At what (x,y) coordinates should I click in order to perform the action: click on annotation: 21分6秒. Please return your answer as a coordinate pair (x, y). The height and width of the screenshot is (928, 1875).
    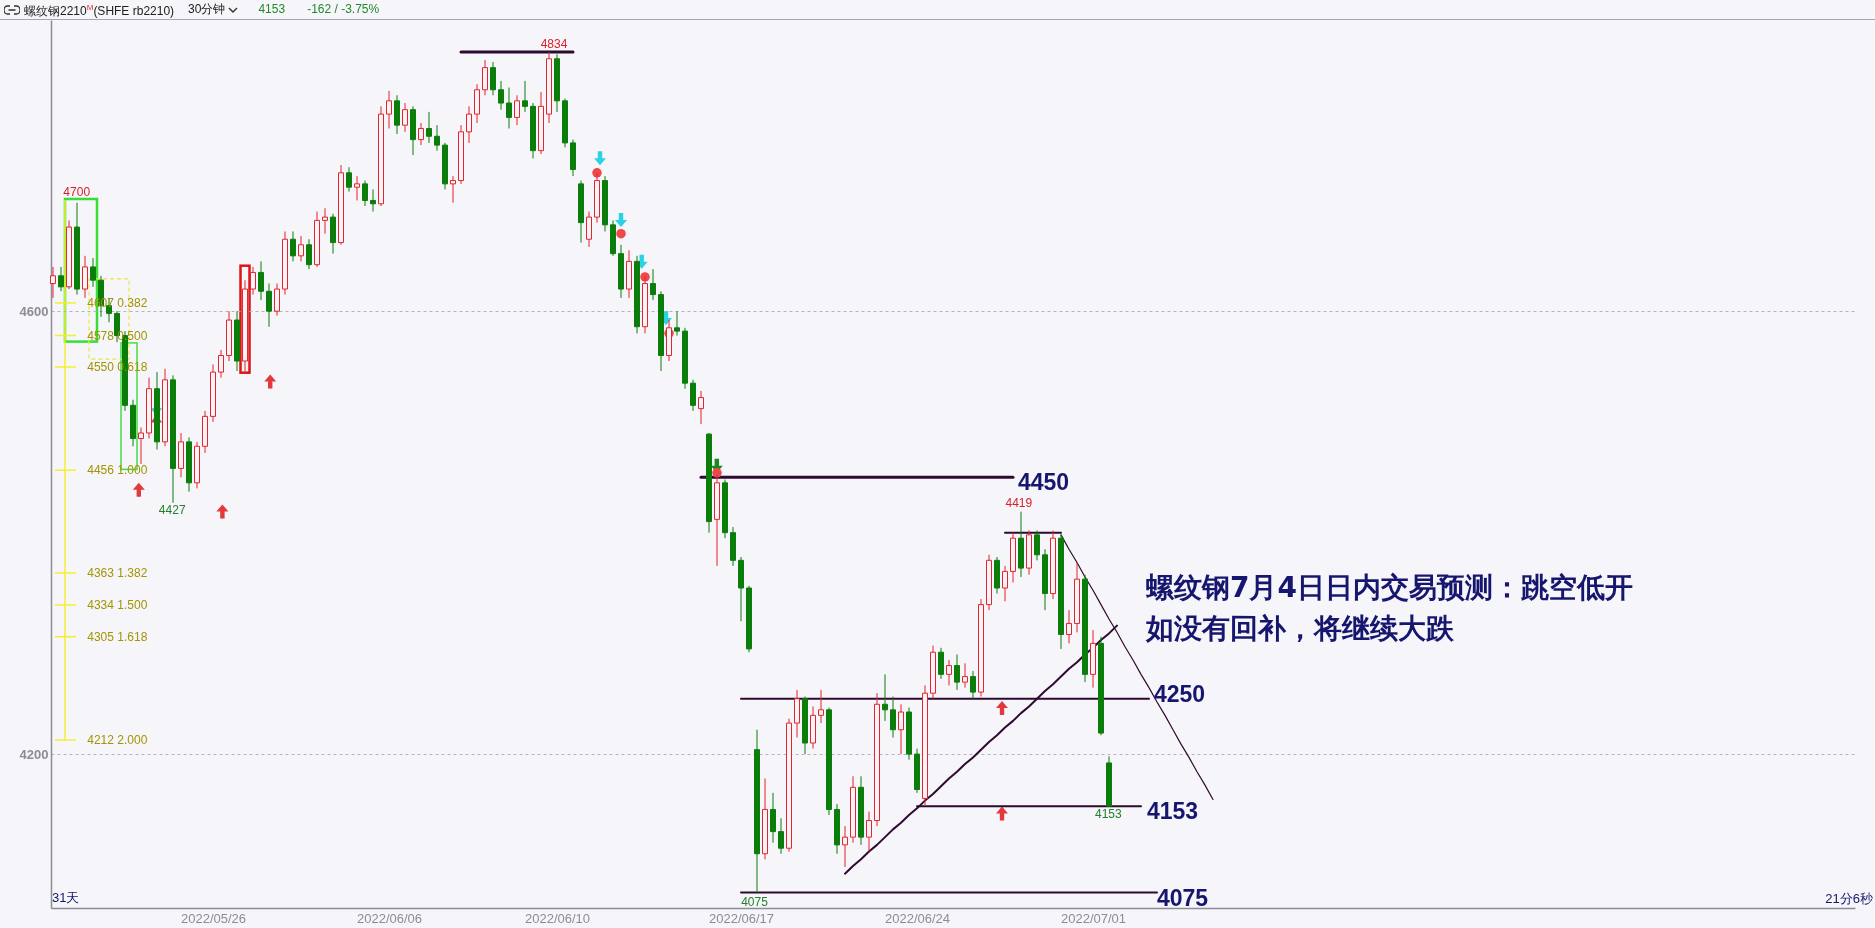
    Looking at the image, I should click on (1849, 898).